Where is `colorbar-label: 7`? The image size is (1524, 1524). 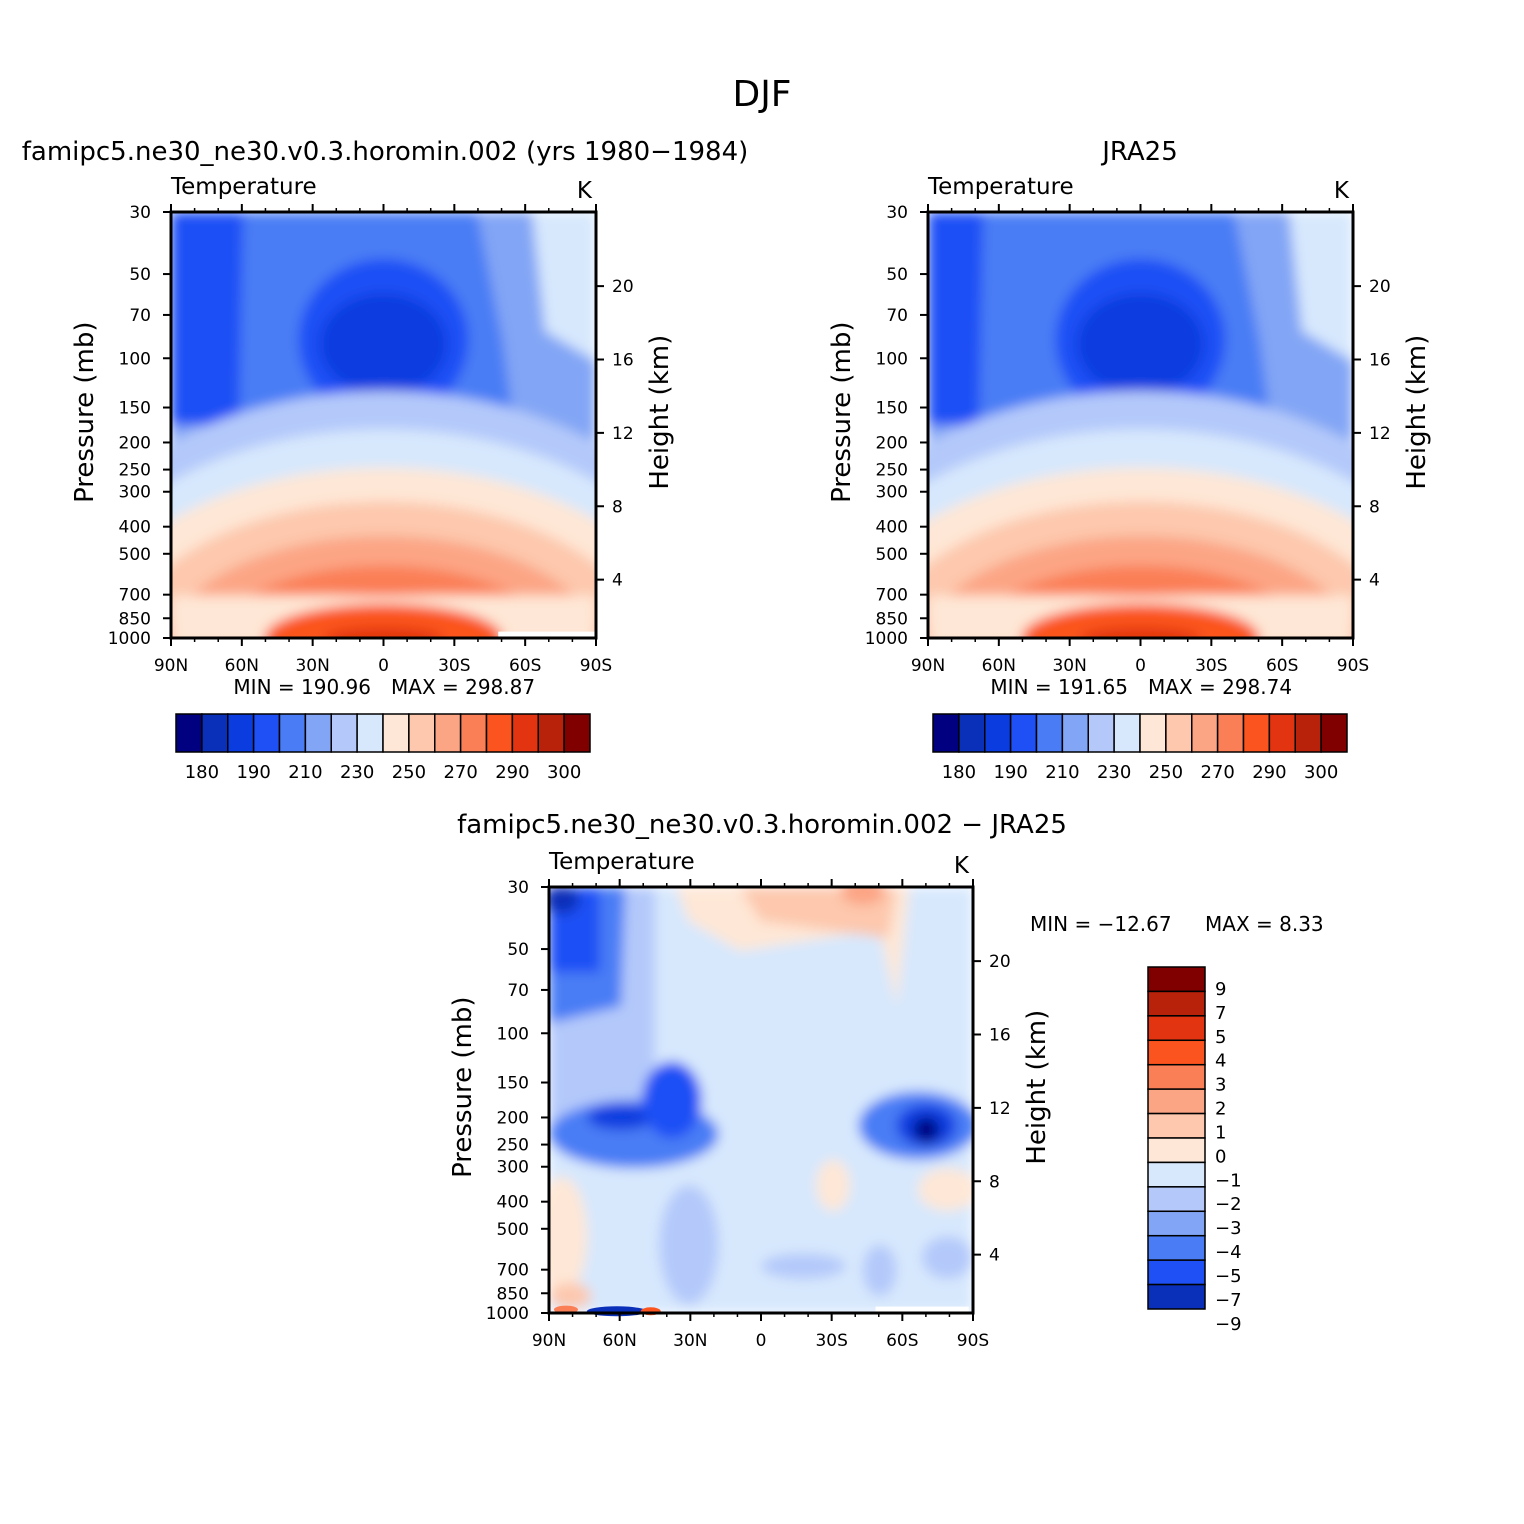 colorbar-label: 7 is located at coordinates (1220, 1013).